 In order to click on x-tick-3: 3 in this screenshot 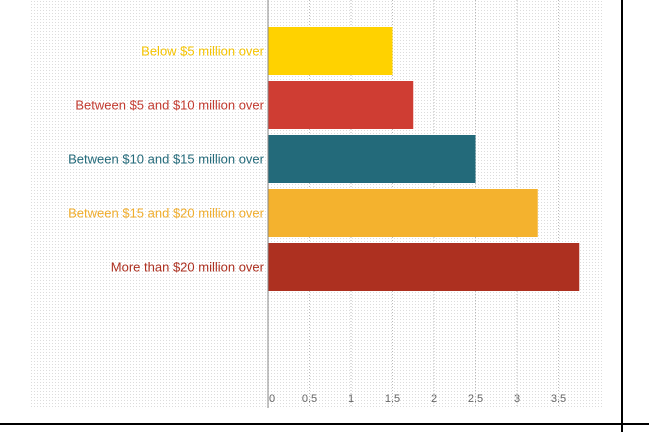, I will do `click(517, 399)`.